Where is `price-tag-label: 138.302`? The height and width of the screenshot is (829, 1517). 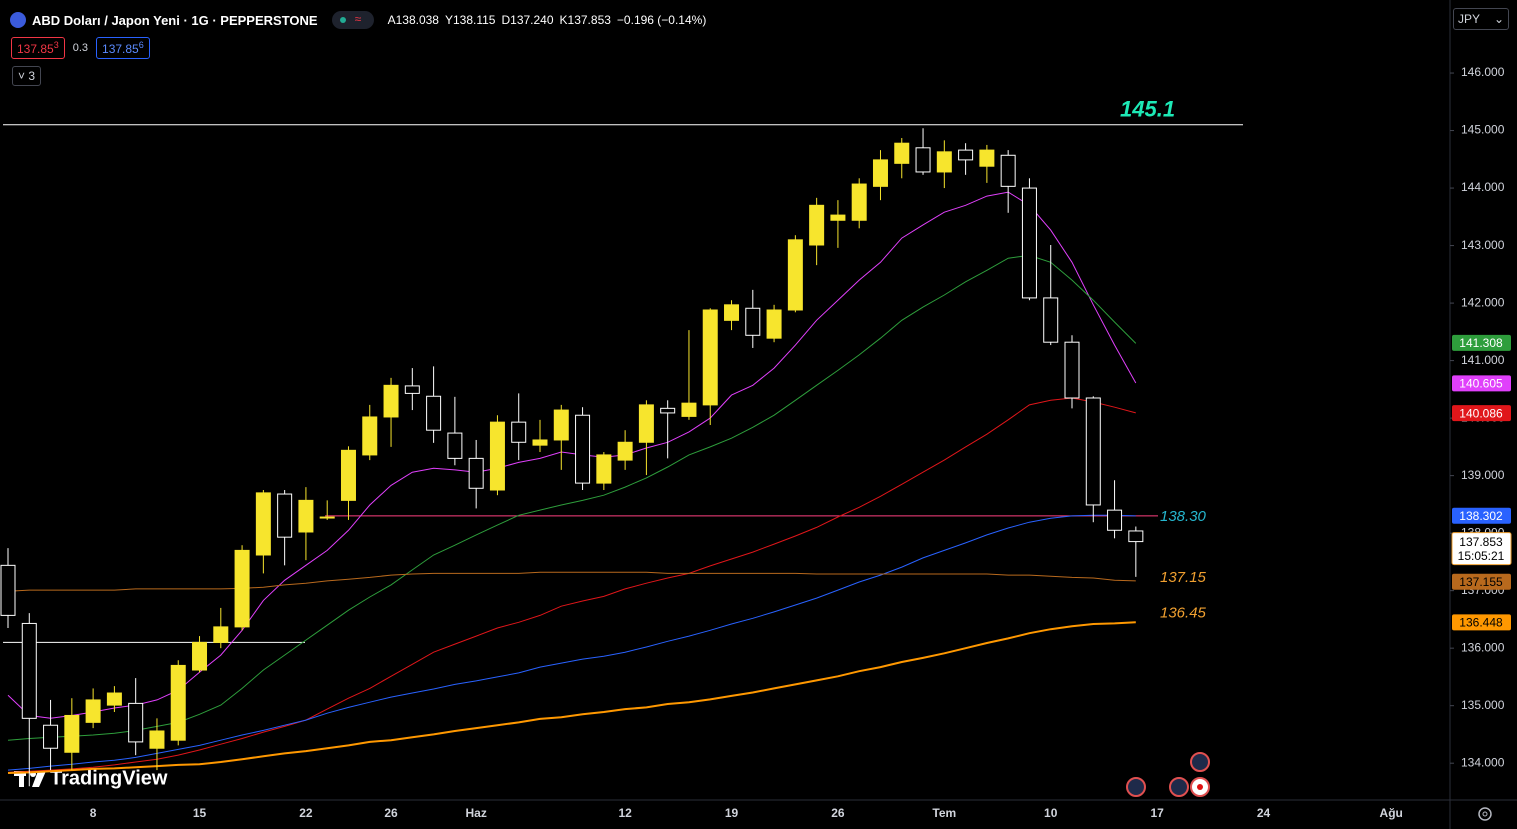
price-tag-label: 138.302 is located at coordinates (1481, 516).